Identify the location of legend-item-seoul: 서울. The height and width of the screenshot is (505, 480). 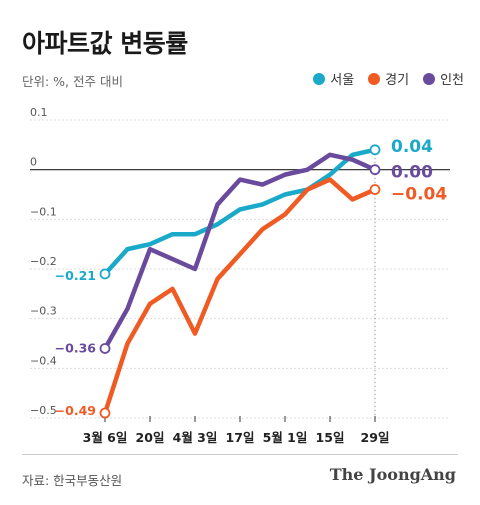
(333, 78).